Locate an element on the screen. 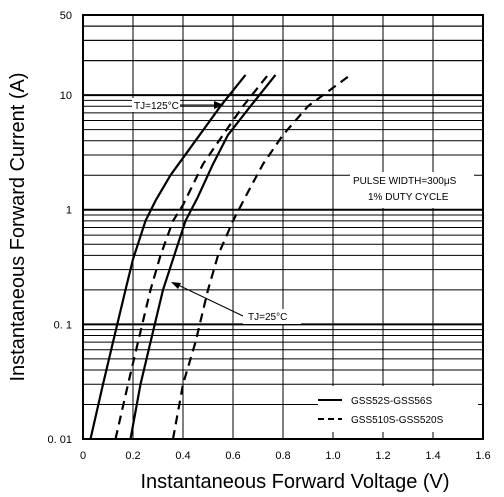 The width and height of the screenshot is (504, 497). y-tick-labels: 50 10 1 0. 1 0. 01 is located at coordinates (60, 228).